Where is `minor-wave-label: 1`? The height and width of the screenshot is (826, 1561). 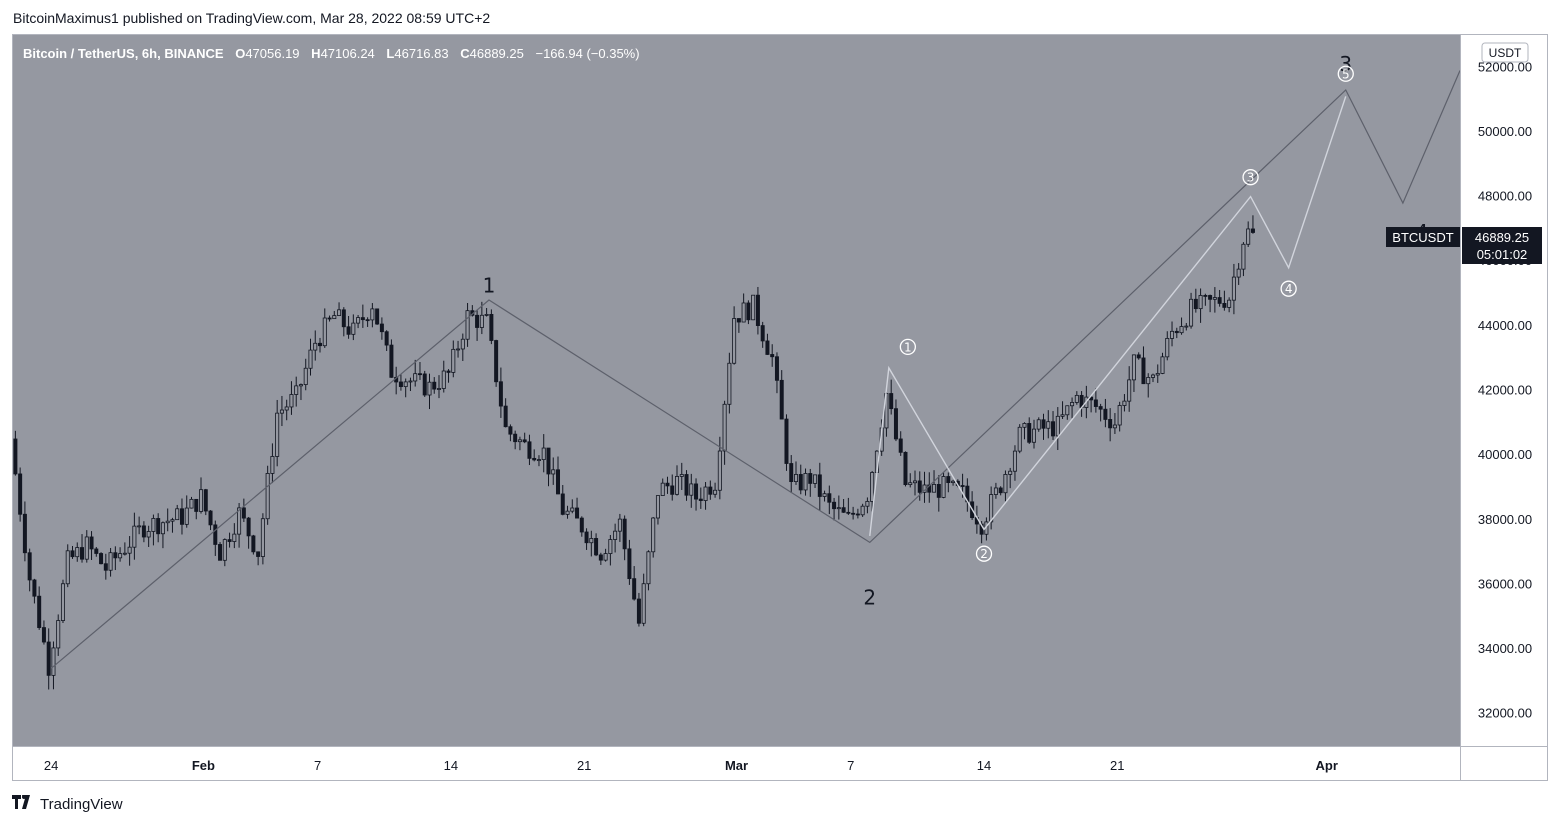 minor-wave-label: 1 is located at coordinates (908, 347).